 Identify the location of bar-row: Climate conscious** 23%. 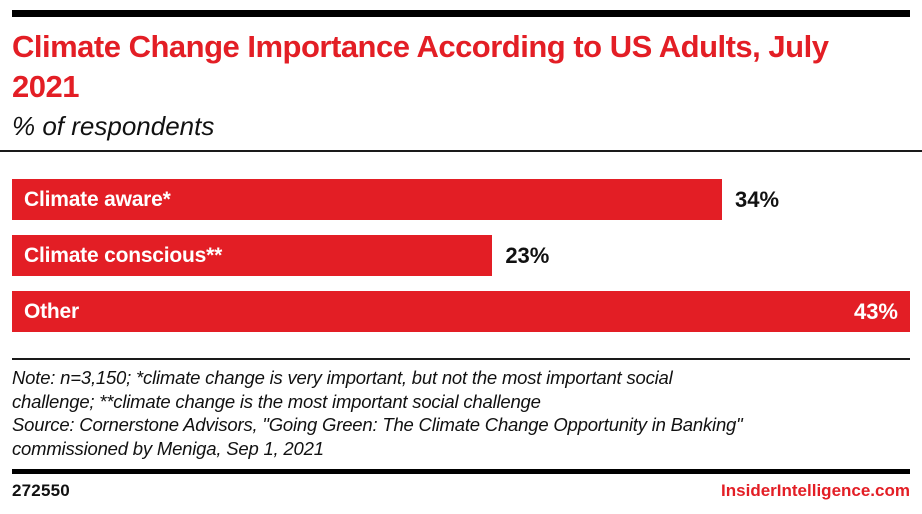
(461, 255).